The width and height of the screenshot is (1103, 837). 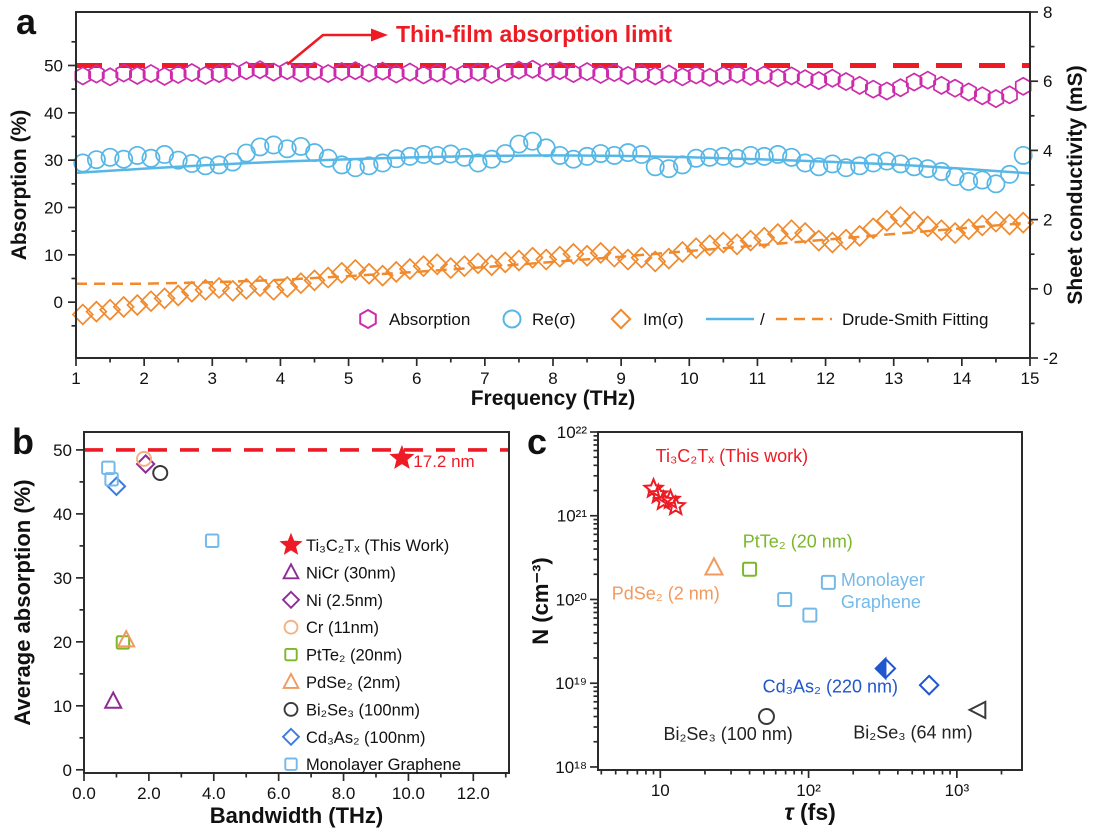 I want to click on x-axis-title: Frequency (THz), so click(x=553, y=398).